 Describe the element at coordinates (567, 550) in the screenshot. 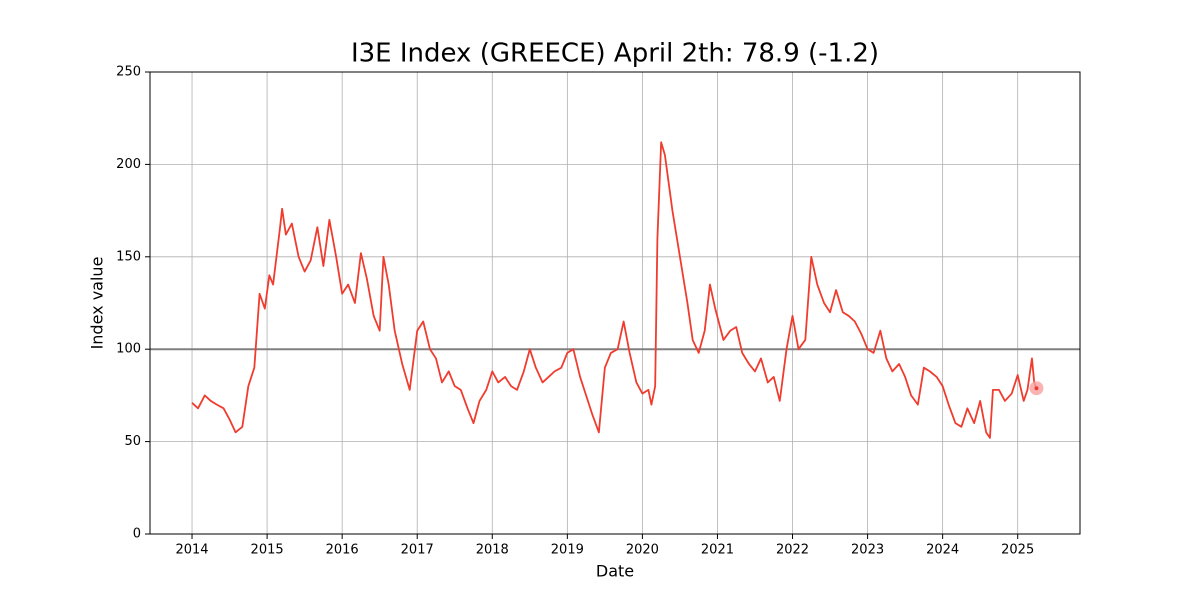

I see `x-tick-label: 2019` at that location.